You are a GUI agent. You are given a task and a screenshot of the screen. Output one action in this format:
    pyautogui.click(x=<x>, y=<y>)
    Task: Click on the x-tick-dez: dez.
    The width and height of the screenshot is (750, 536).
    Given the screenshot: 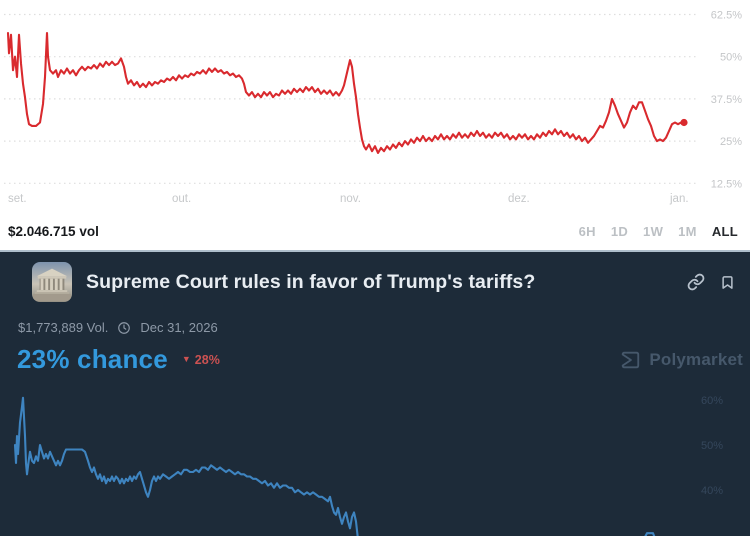 What is the action you would take?
    pyautogui.click(x=519, y=199)
    